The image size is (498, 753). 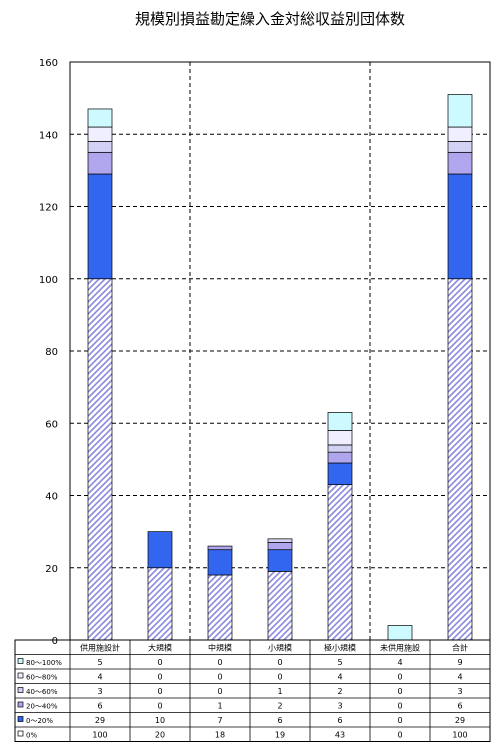 What do you see at coordinates (160, 648) in the screenshot?
I see `x-tick-label: 大規模` at bounding box center [160, 648].